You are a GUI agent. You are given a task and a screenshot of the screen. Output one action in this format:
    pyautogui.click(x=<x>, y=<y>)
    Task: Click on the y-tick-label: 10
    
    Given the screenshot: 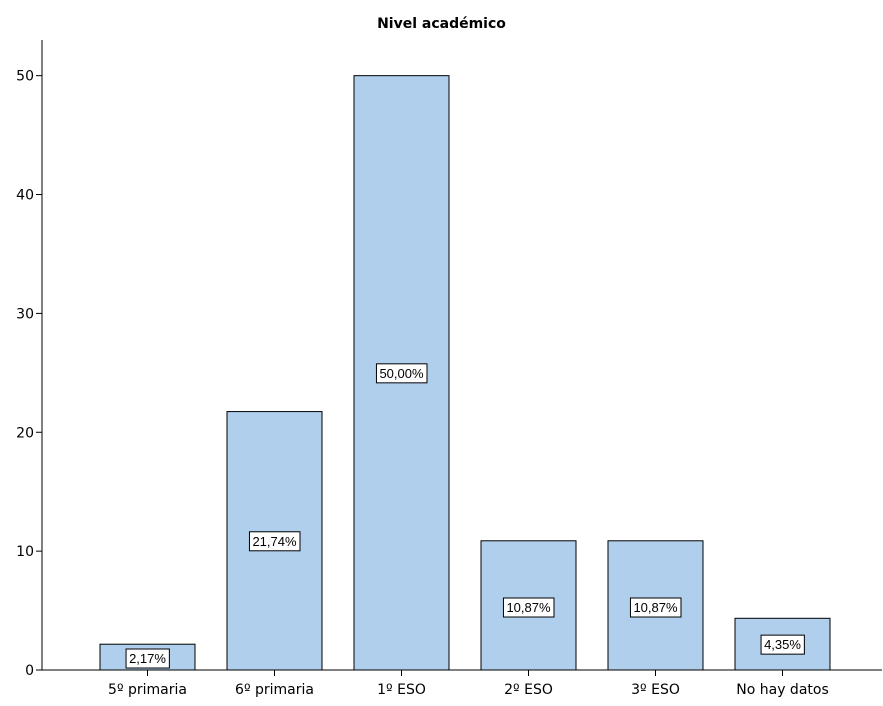 What is the action you would take?
    pyautogui.click(x=25, y=552)
    